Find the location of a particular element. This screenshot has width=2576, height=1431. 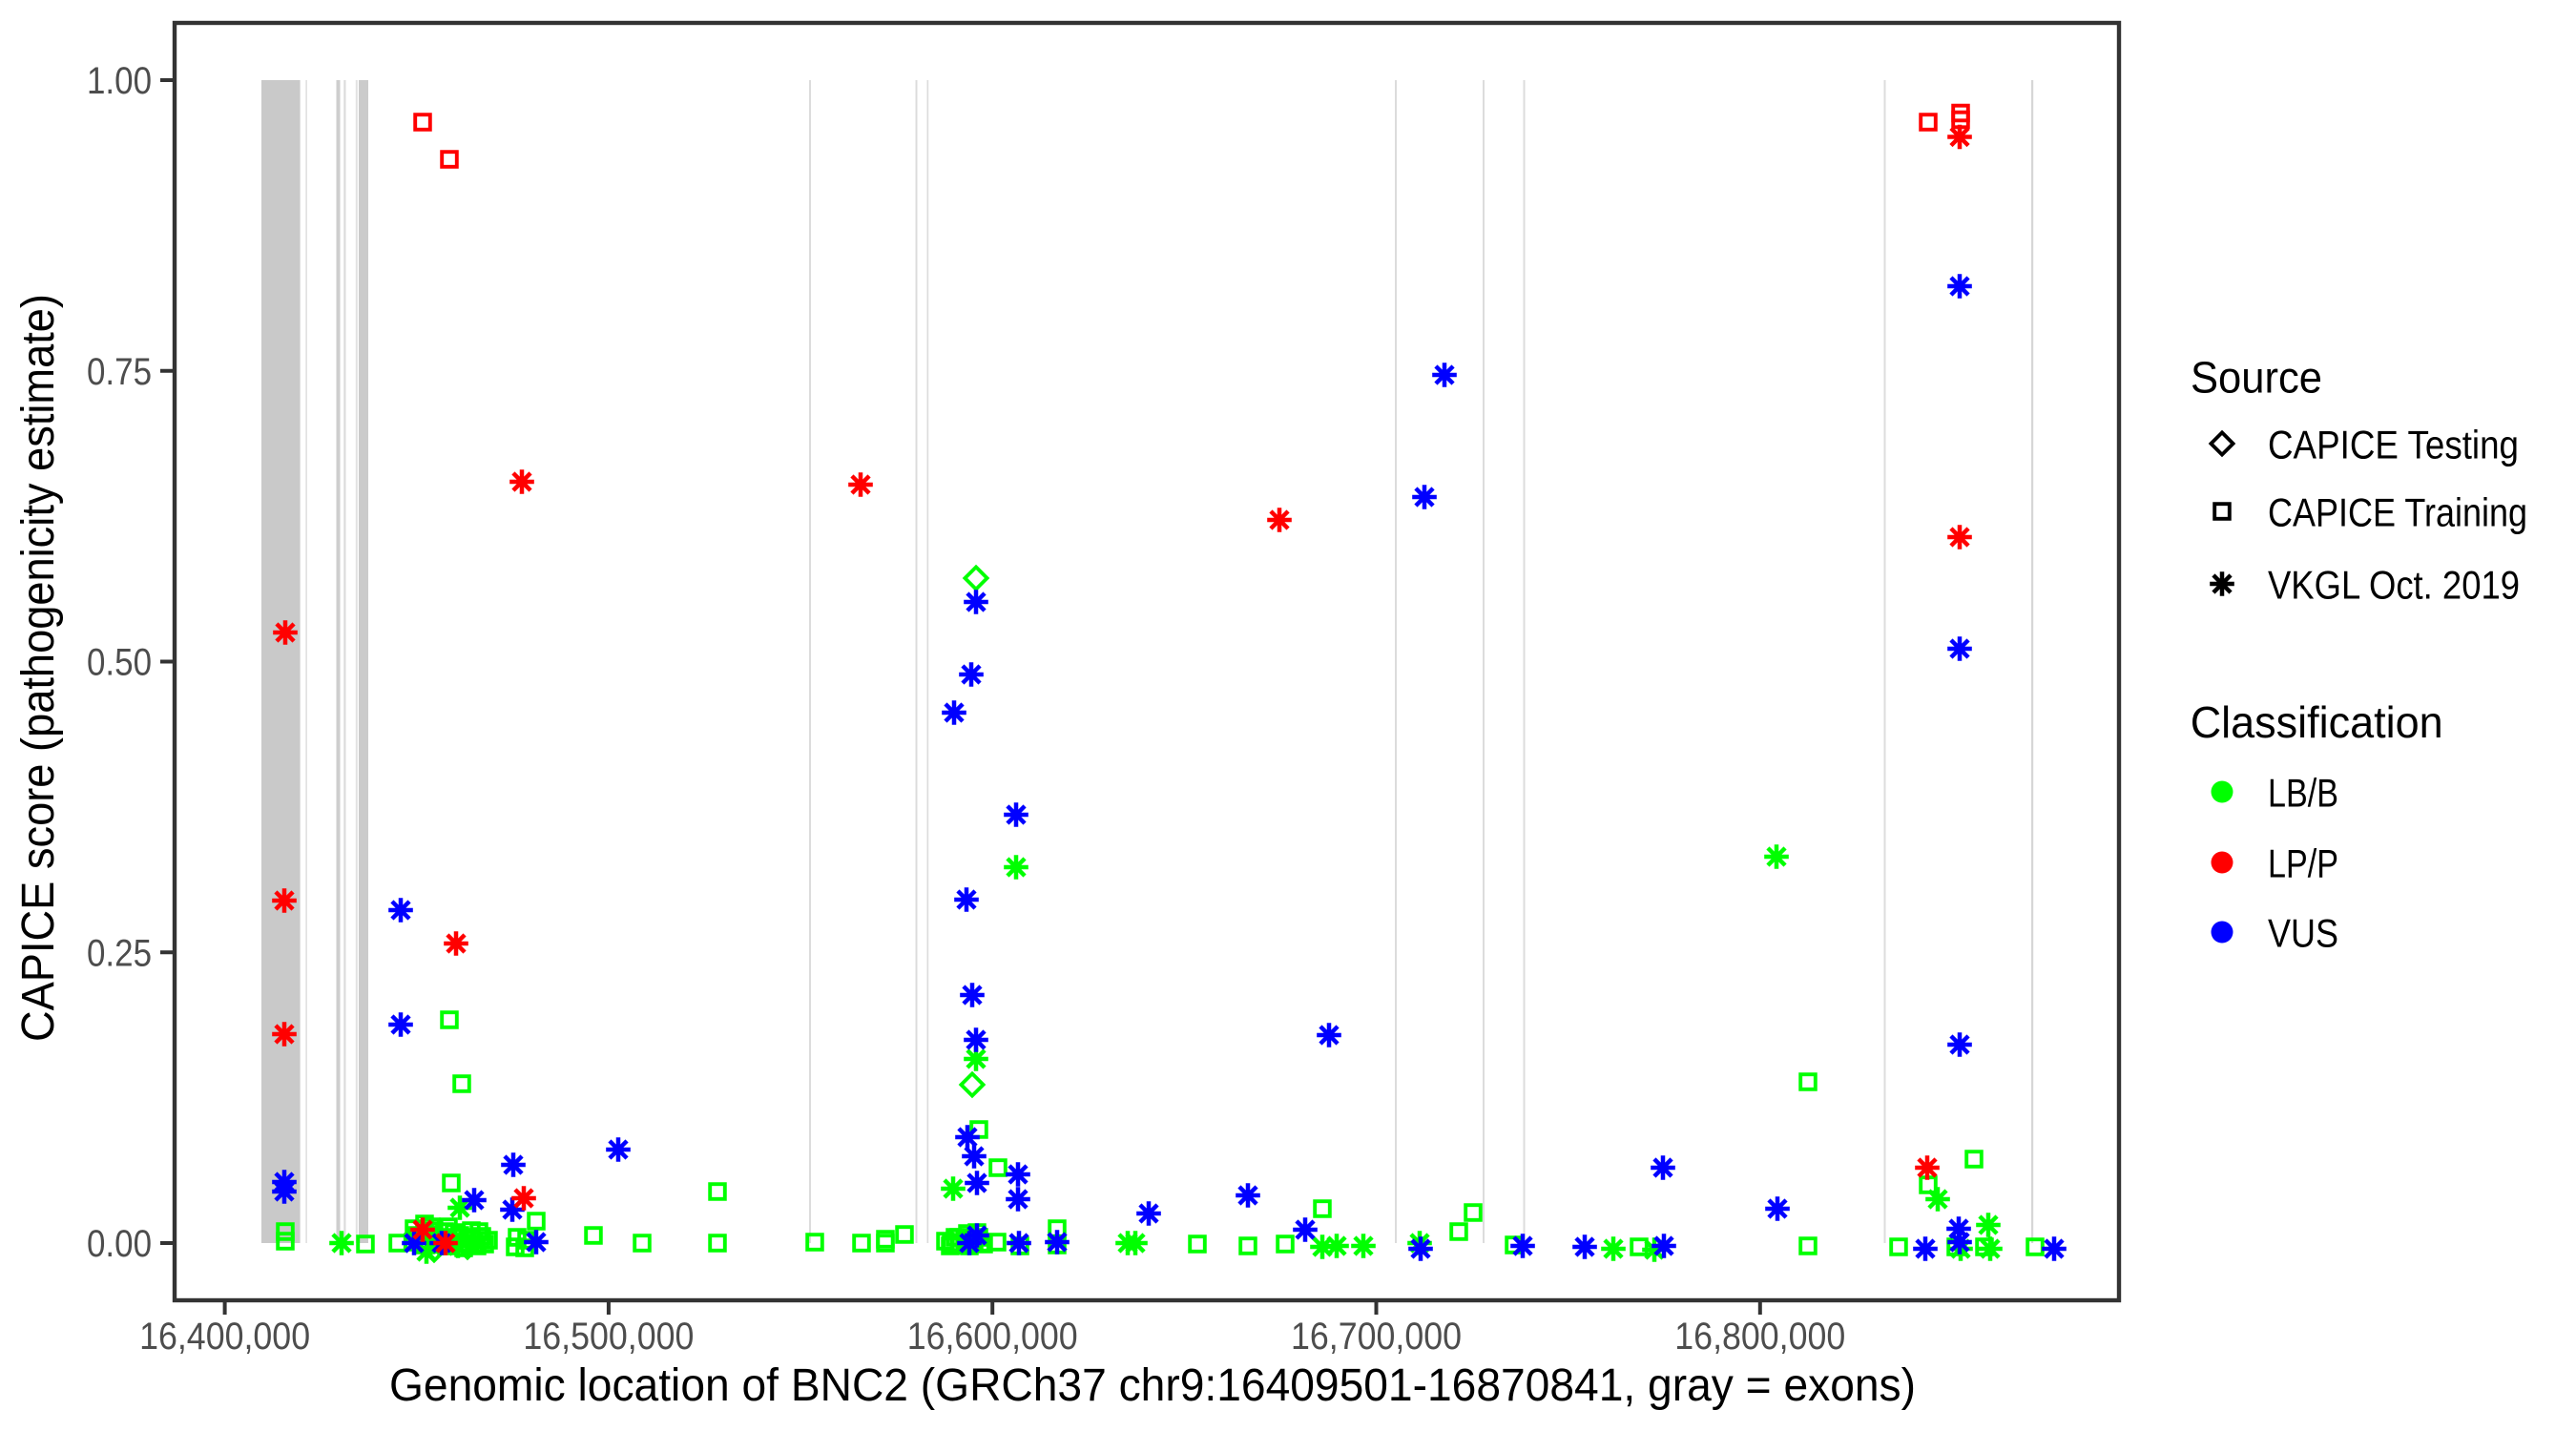

svg-text: LP/P is located at coordinates (2303, 863).